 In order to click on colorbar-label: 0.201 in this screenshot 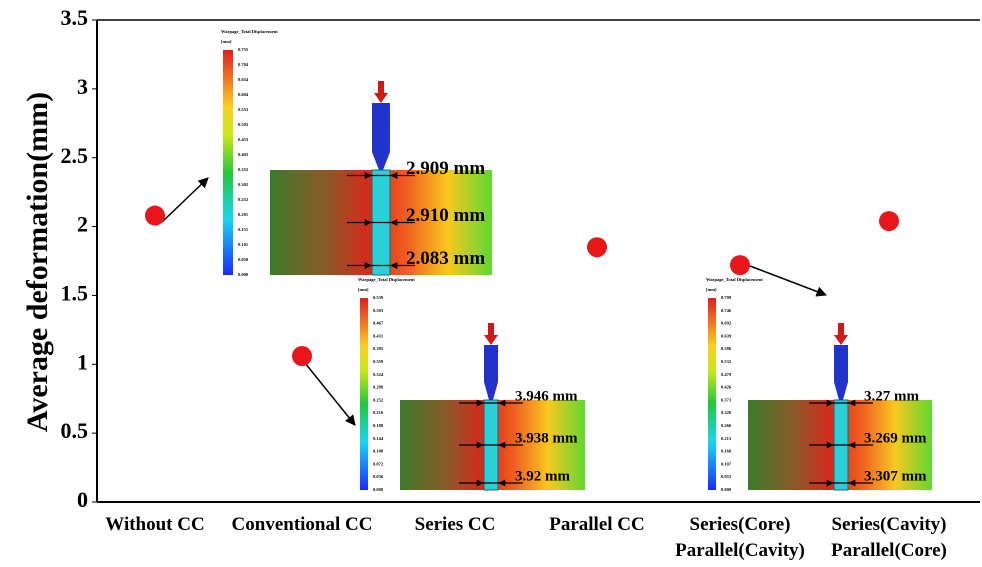, I will do `click(243, 214)`.